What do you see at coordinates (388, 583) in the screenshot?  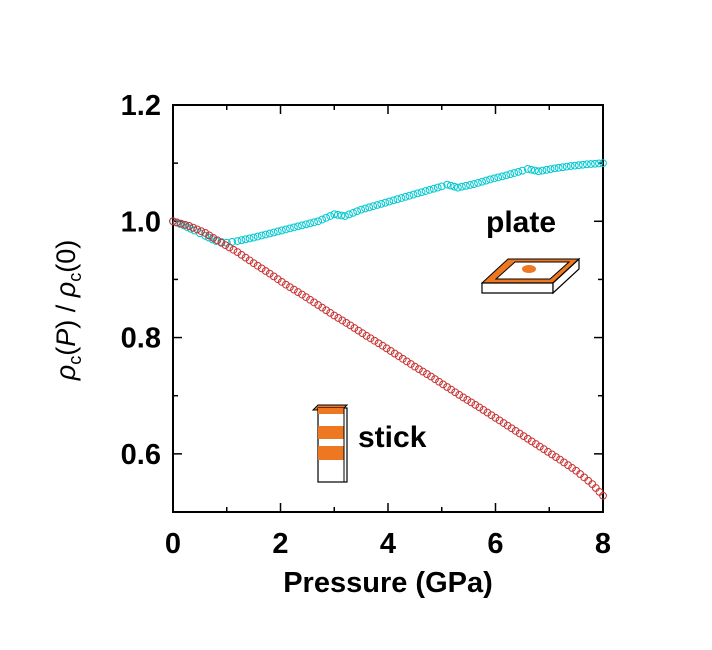 I see `x-axis-title: Pressure (GPa)` at bounding box center [388, 583].